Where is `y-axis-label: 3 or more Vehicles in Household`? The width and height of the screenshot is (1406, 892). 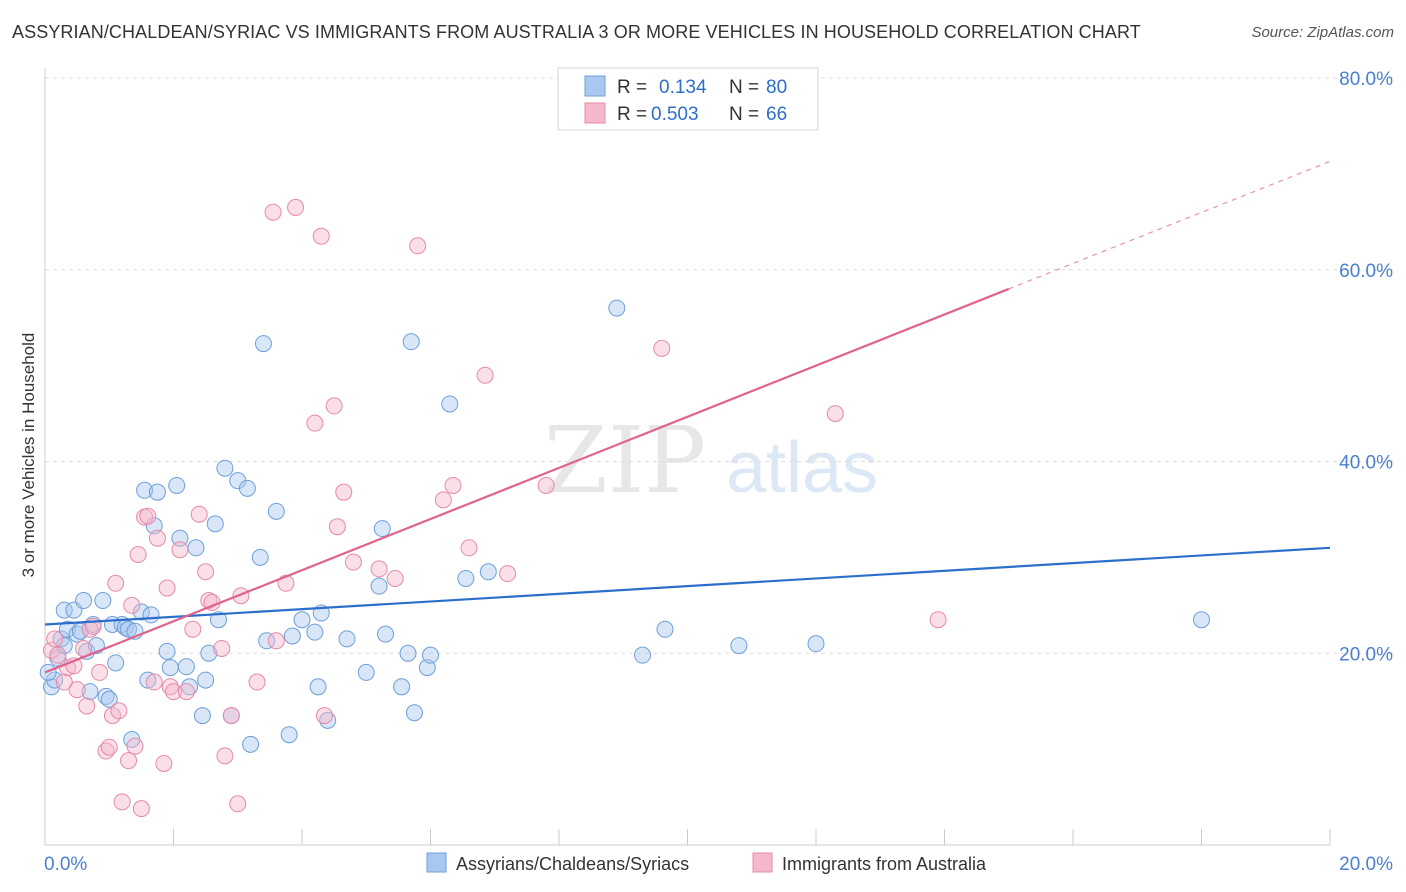
y-axis-label: 3 or more Vehicles in Household is located at coordinates (28, 455).